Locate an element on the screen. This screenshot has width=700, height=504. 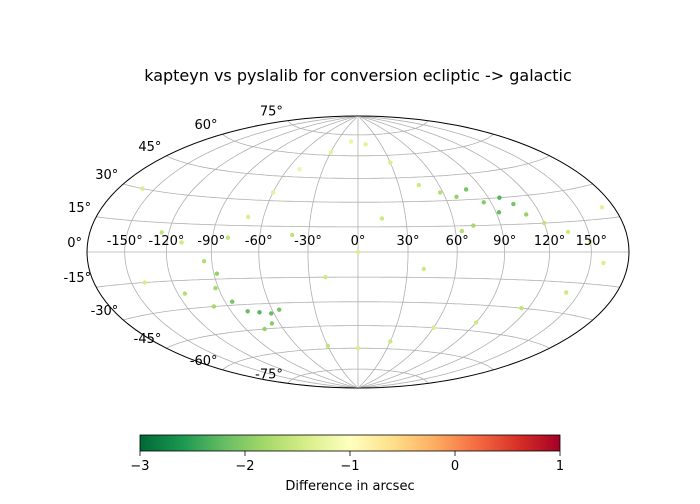
colorbar-tick-label: 0 is located at coordinates (455, 466).